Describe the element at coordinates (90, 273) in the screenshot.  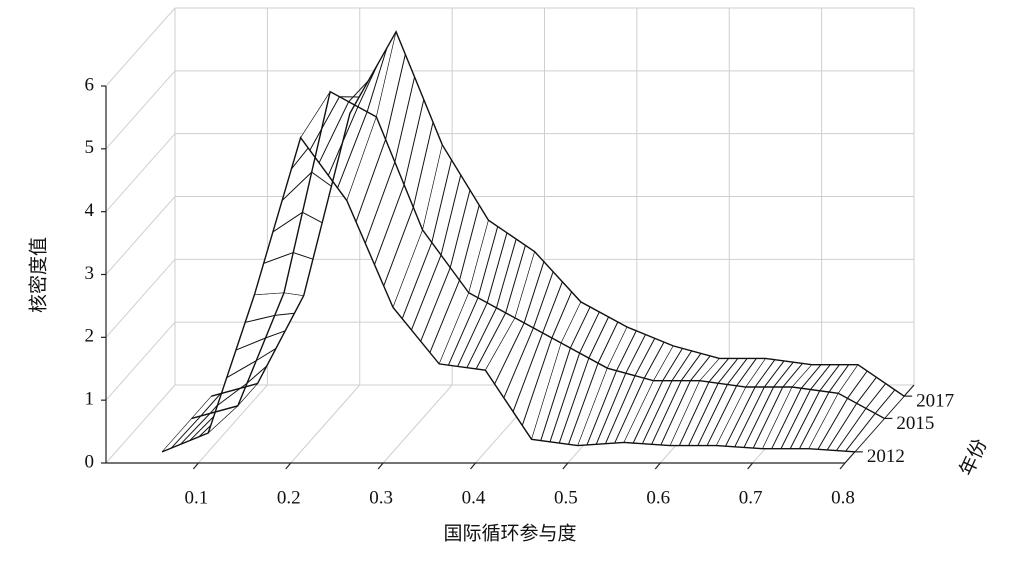
I see `y-tick-label: 3` at that location.